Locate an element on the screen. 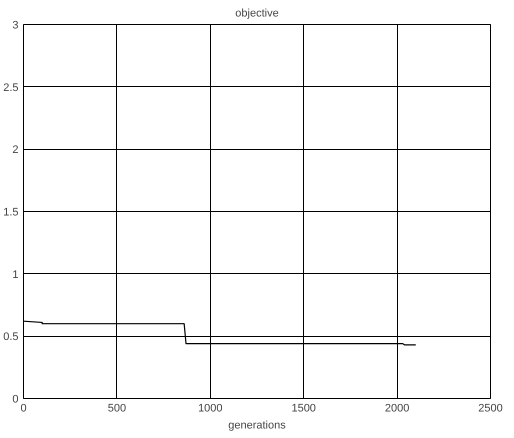  x-tick-label: 2500 is located at coordinates (490, 408).